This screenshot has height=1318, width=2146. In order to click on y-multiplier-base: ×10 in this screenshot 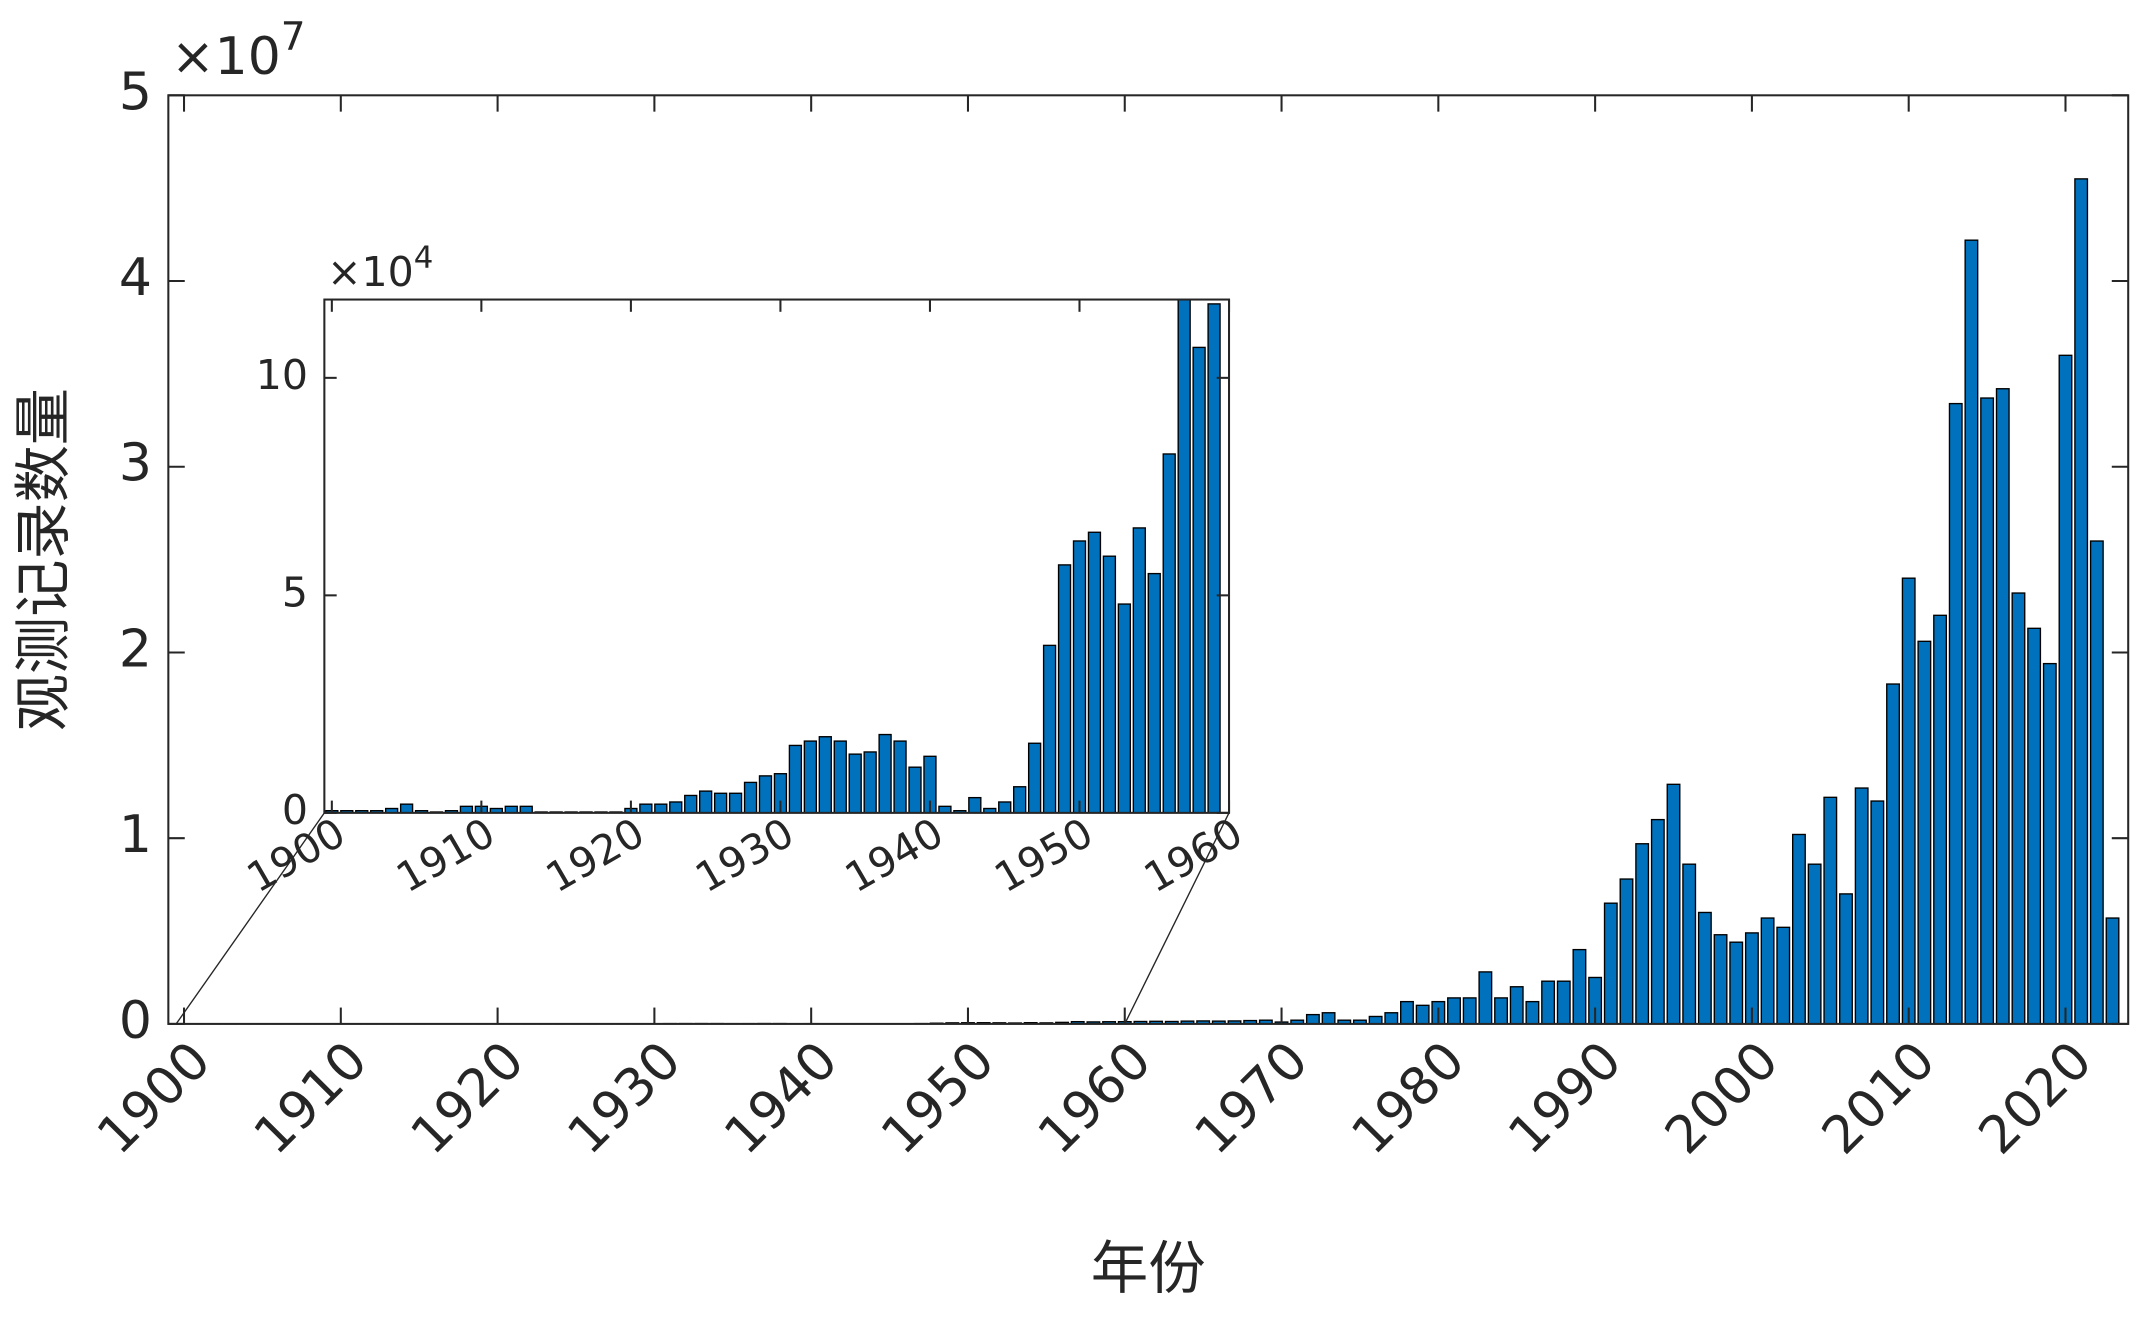, I will do `click(370, 272)`.